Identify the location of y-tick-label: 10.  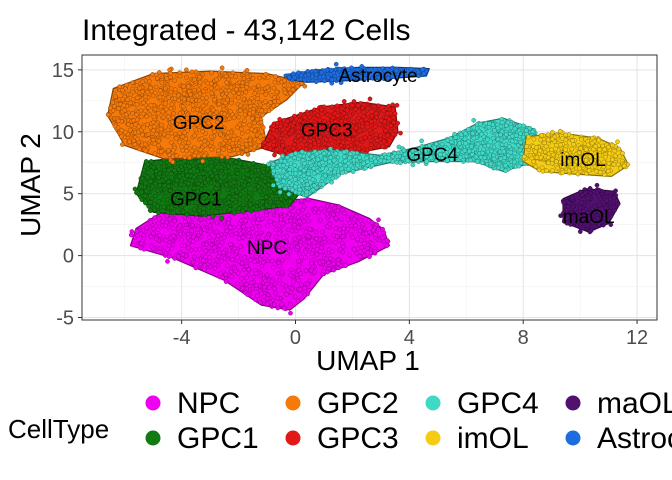
(63, 133).